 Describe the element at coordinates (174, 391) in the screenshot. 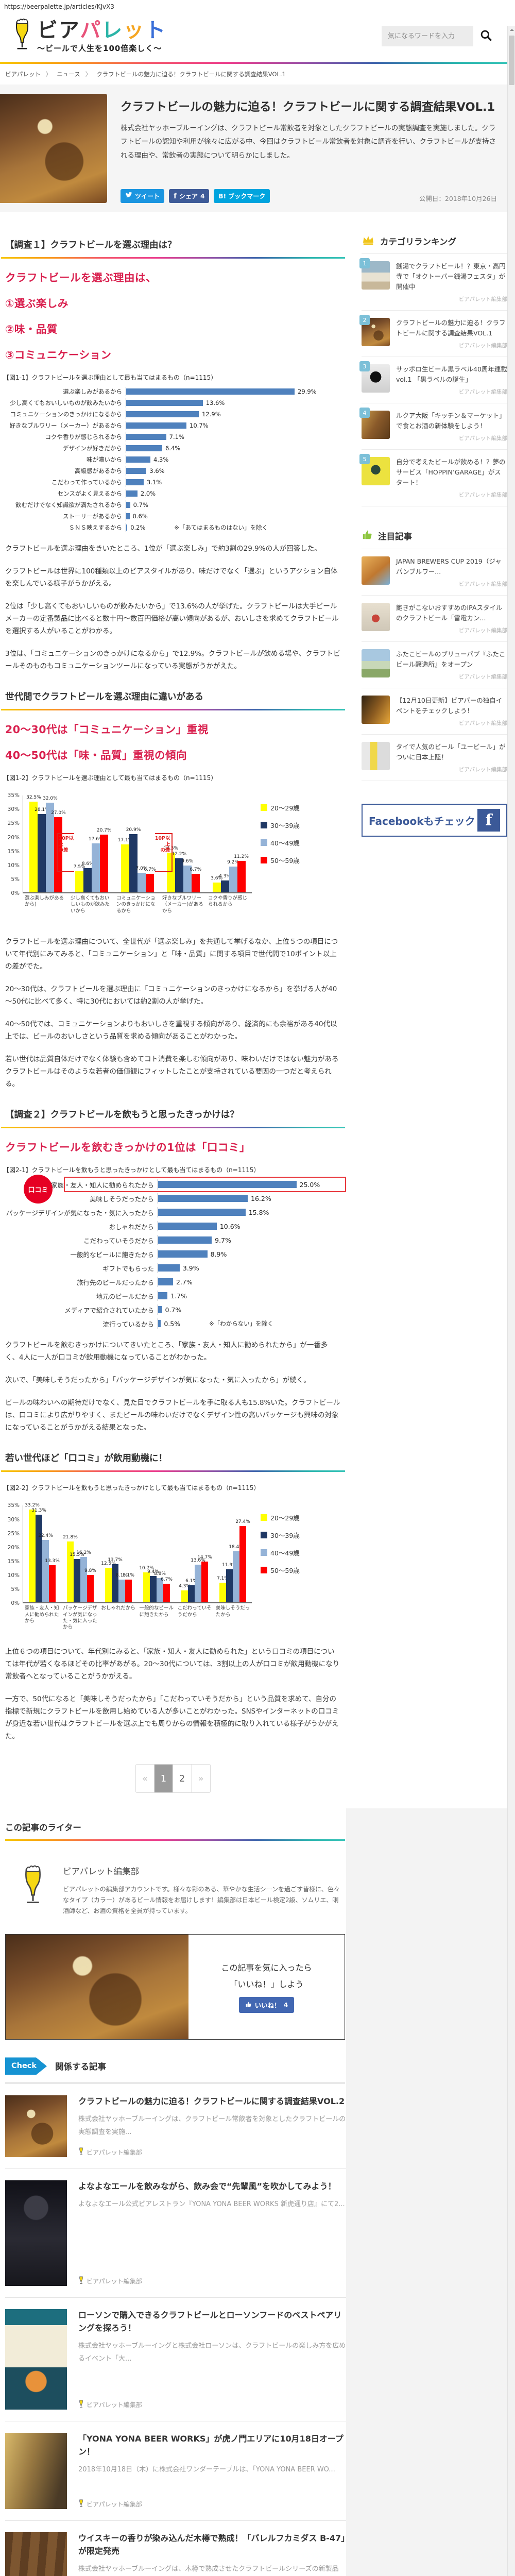

I see `chart-bar-row: 選ぶ楽しみがあるから 29.9%` at that location.